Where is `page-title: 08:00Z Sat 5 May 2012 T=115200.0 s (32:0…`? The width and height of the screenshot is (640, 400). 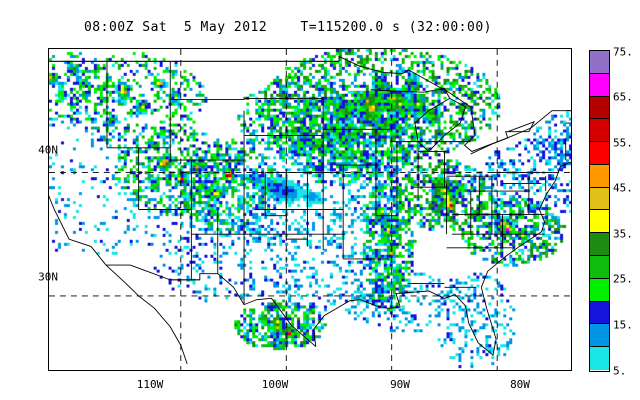
page-title: 08:00Z Sat 5 May 2012 T=115200.0 s (32:0… is located at coordinates (287, 27).